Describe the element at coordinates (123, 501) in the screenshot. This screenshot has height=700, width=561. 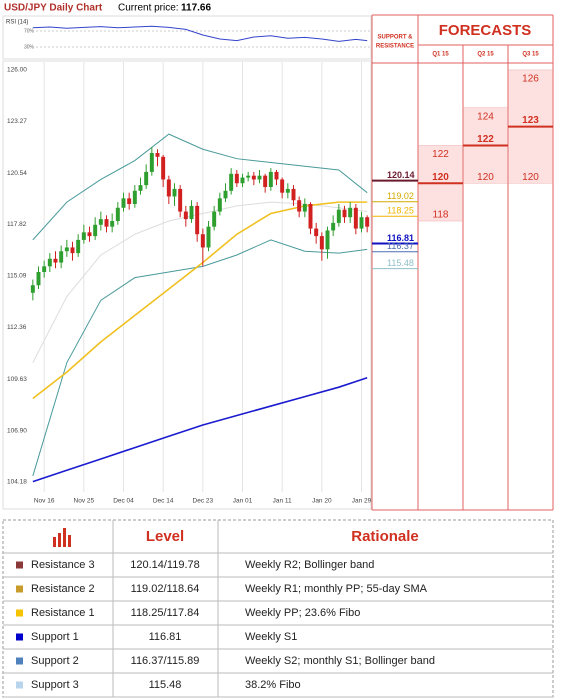
I see `x-tick-label: Dec 04` at that location.